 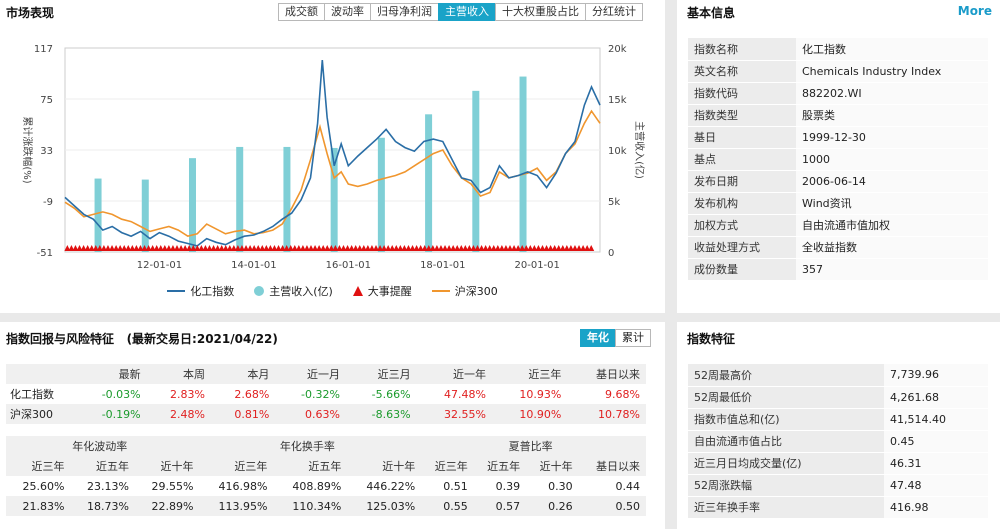 What do you see at coordinates (293, 291) in the screenshot?
I see `legend-revenue: 主营收入(亿)` at bounding box center [293, 291].